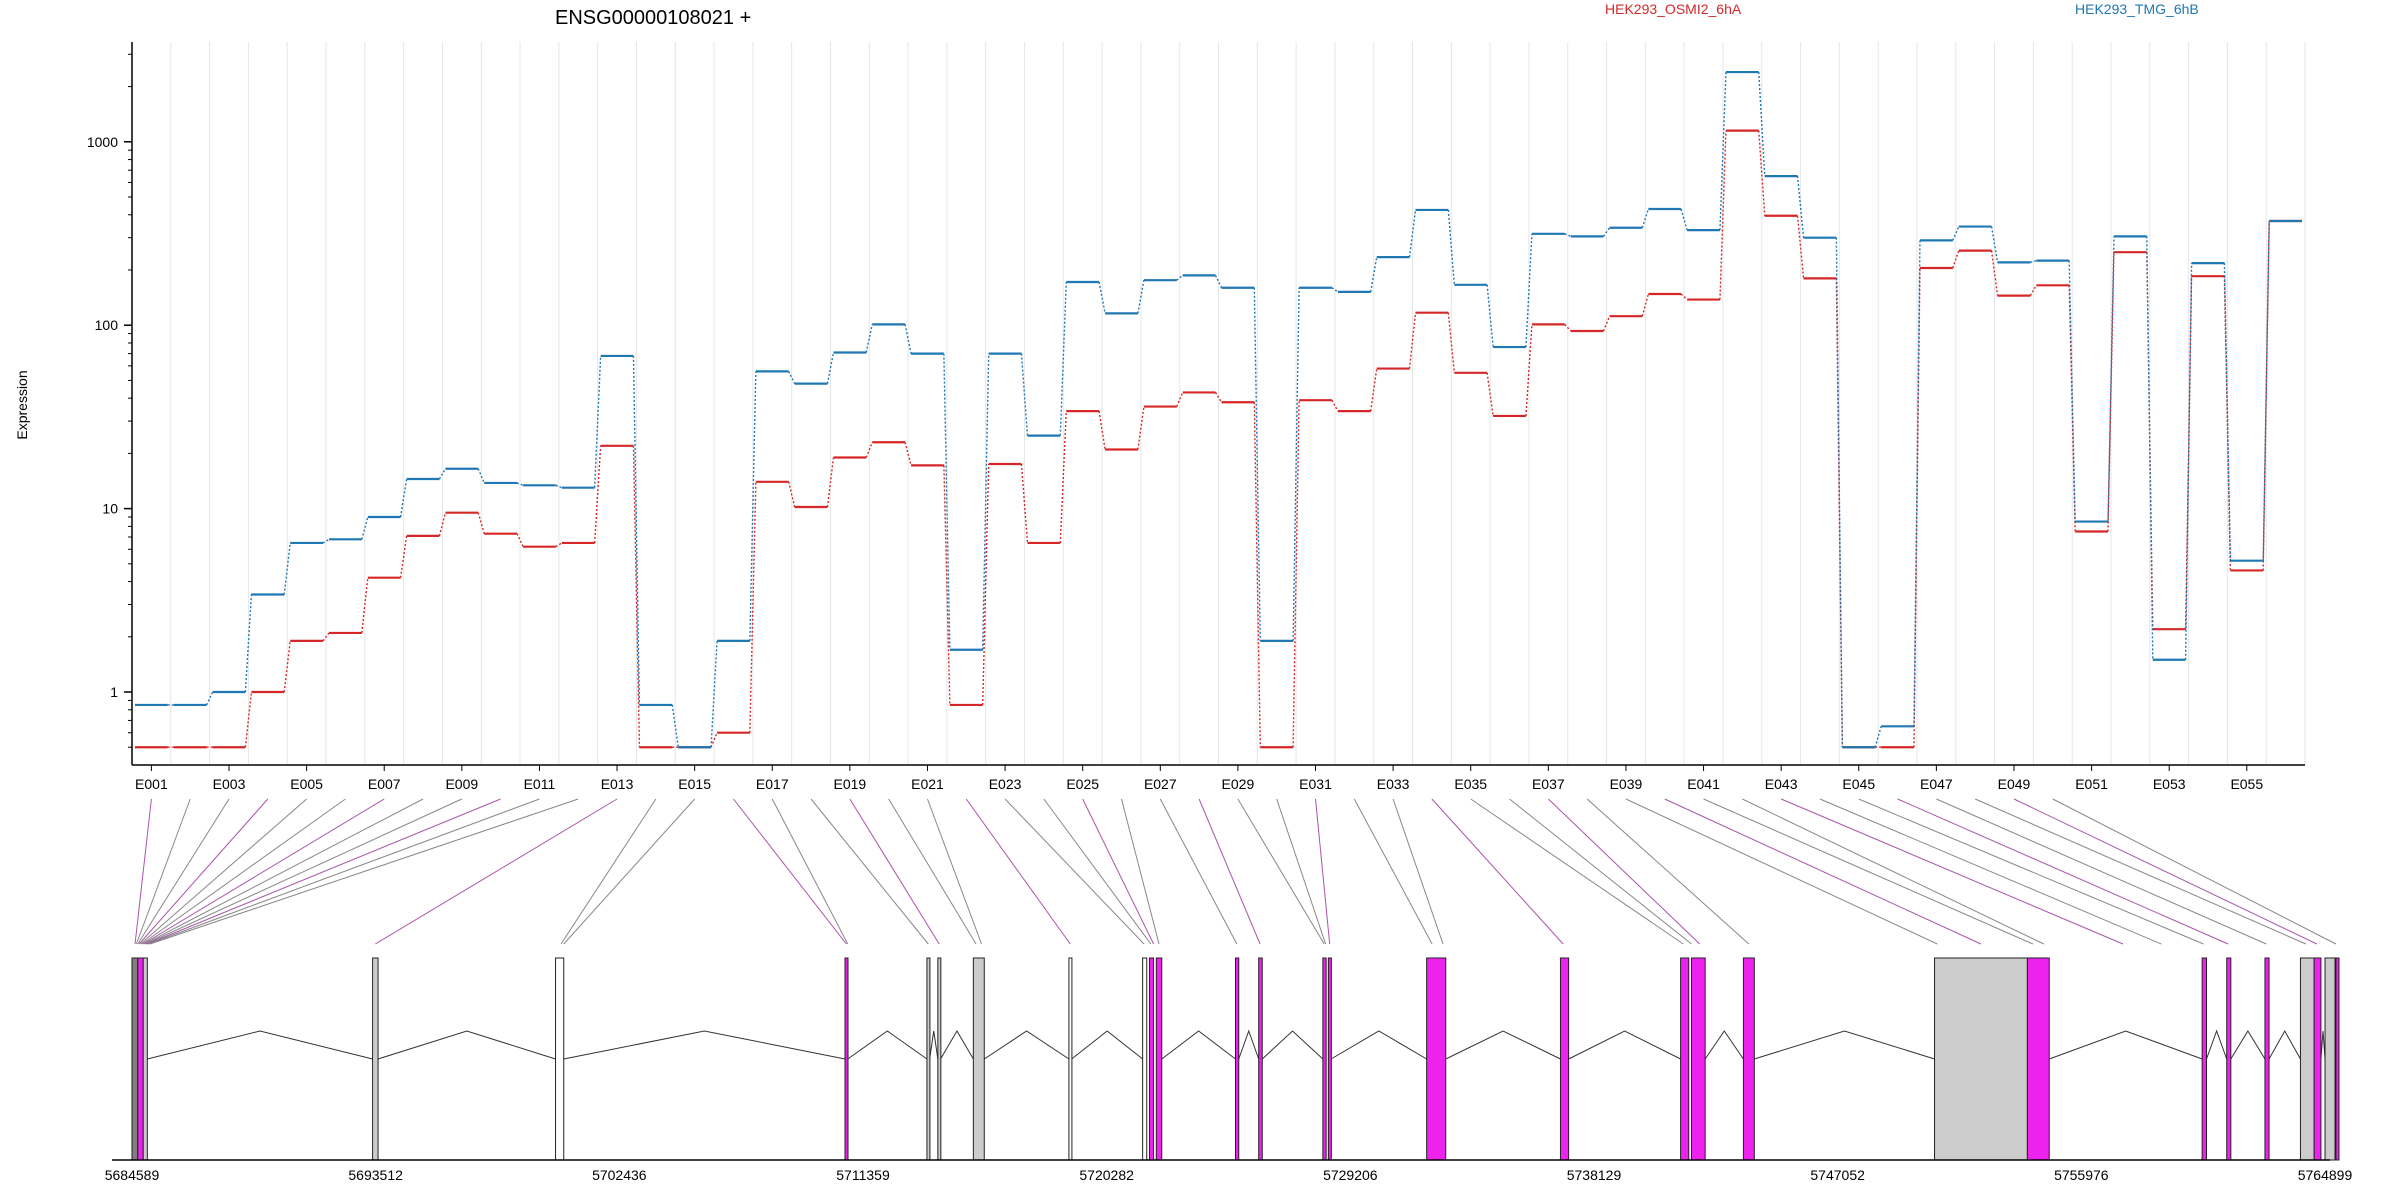 The height and width of the screenshot is (1200, 2400). Describe the element at coordinates (1315, 784) in the screenshot. I see `x-tick-label: E031` at that location.